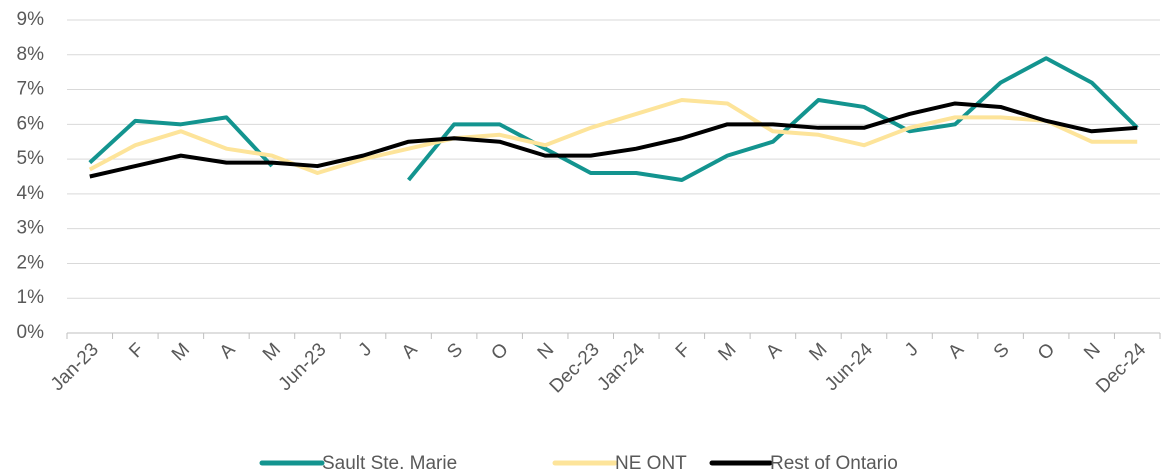 The height and width of the screenshot is (476, 1163). What do you see at coordinates (31, 297) in the screenshot?
I see `y-tick-label: 1%` at bounding box center [31, 297].